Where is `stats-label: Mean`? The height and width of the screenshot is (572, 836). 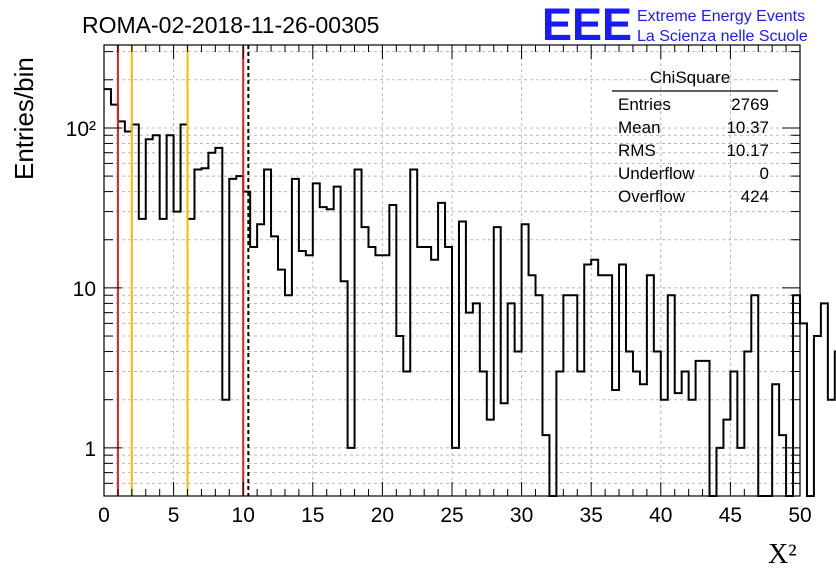
stats-label: Mean is located at coordinates (639, 127).